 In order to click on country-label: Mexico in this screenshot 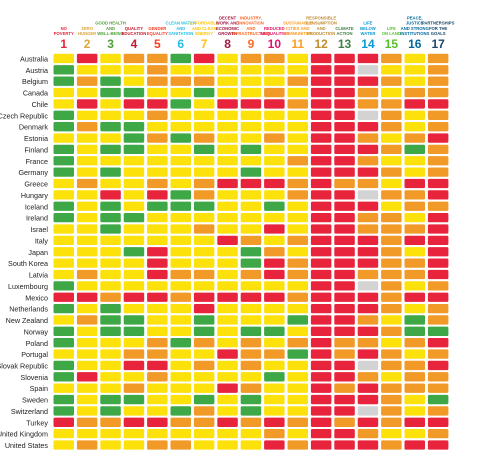, I will do `click(36, 297)`.